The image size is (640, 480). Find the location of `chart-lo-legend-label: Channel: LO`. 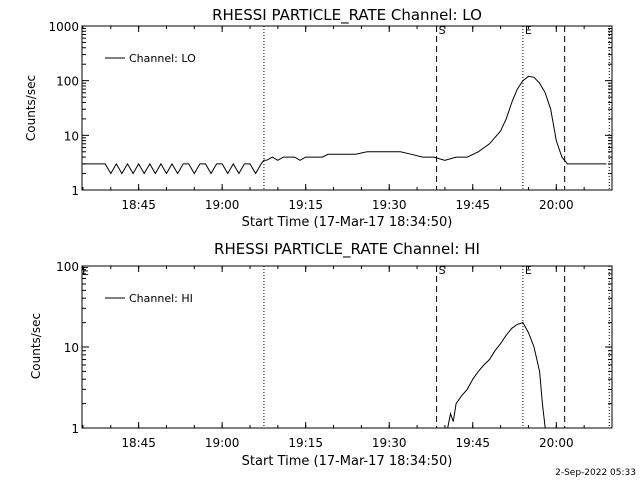

chart-lo-legend-label: Channel: LO is located at coordinates (162, 58).